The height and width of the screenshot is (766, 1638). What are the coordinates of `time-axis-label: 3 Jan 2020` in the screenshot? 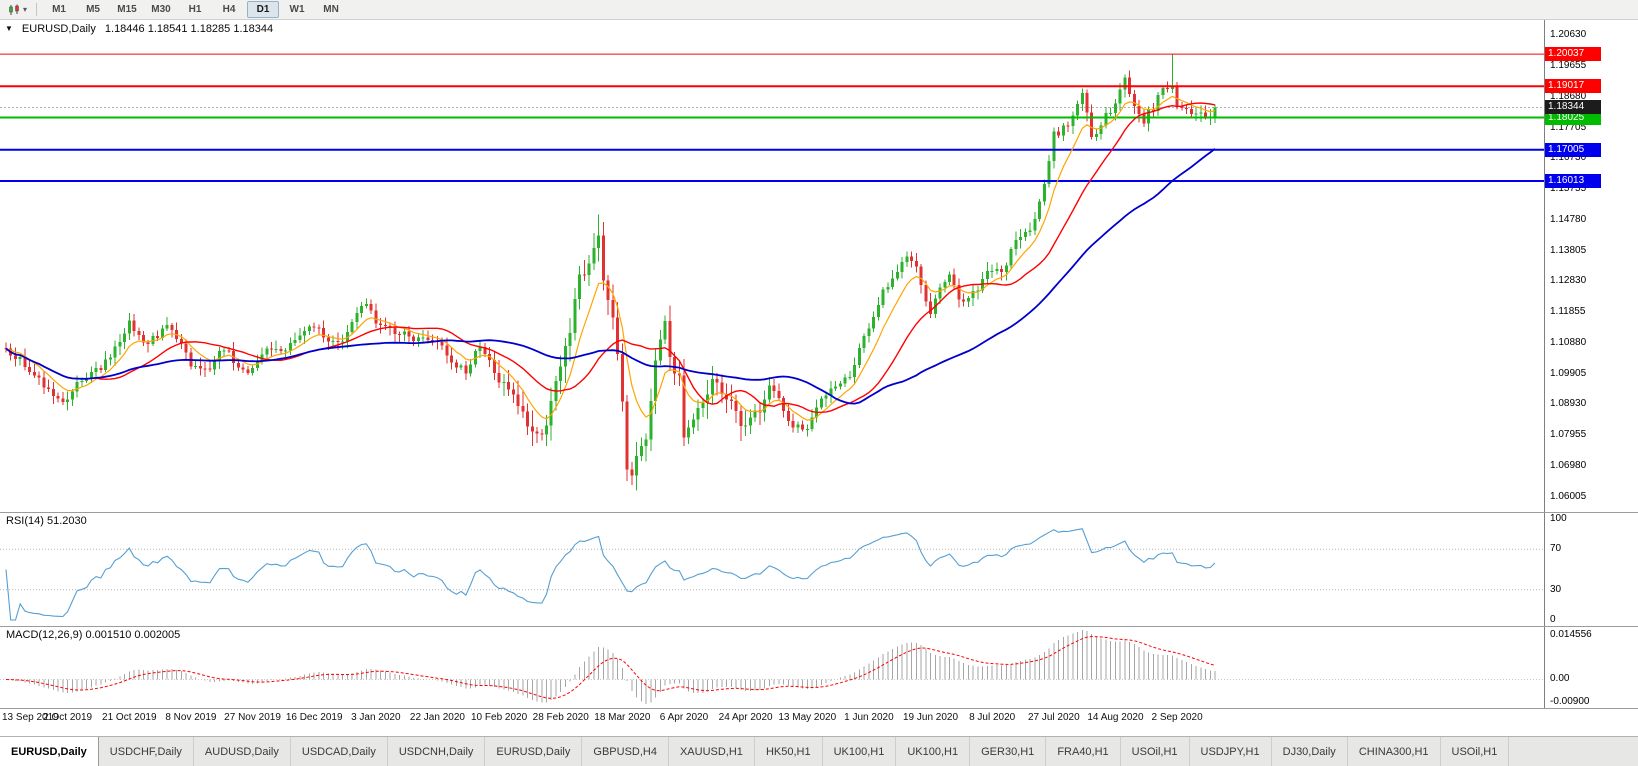 It's located at (376, 717).